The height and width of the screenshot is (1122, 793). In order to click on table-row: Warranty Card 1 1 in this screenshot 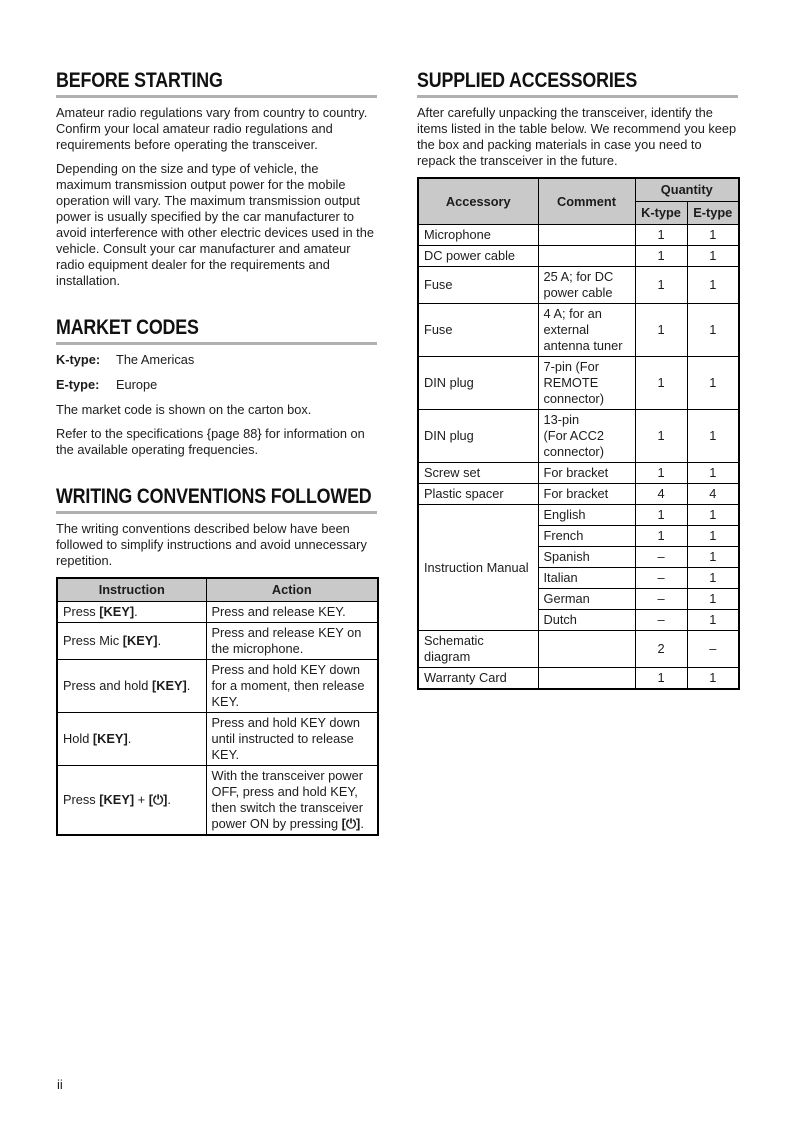, I will do `click(578, 678)`.